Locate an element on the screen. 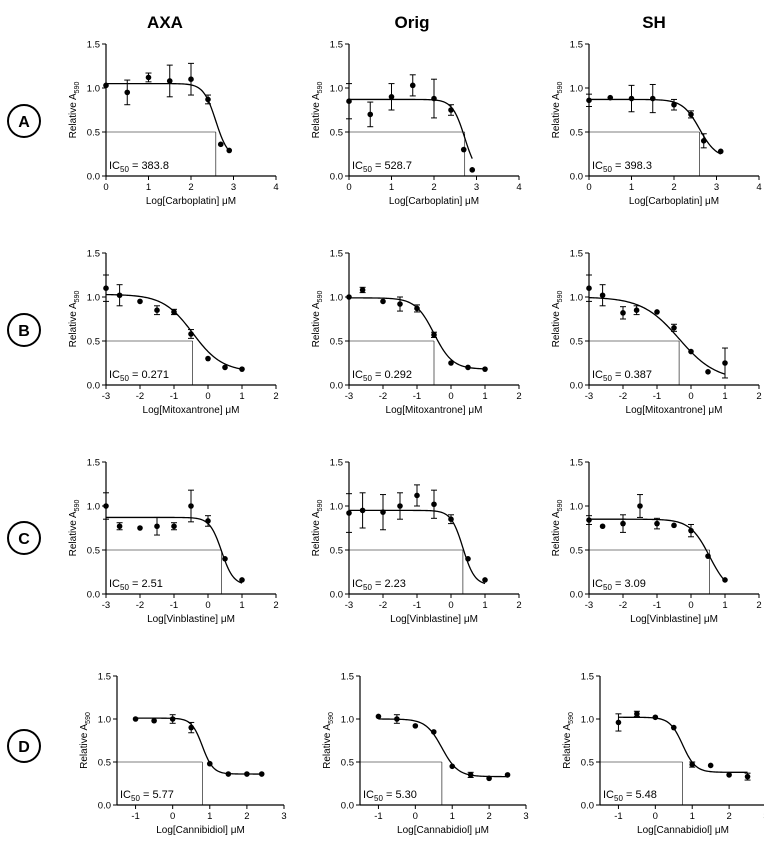  ic50-annotation: IC50 = 0.387 is located at coordinates (622, 376).